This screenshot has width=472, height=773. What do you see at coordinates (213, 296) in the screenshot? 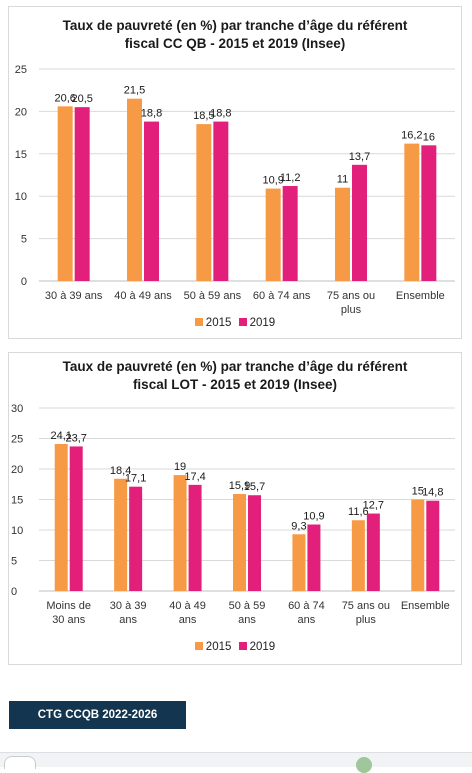
I see `x-tick-label: 50 à 59 ans` at bounding box center [213, 296].